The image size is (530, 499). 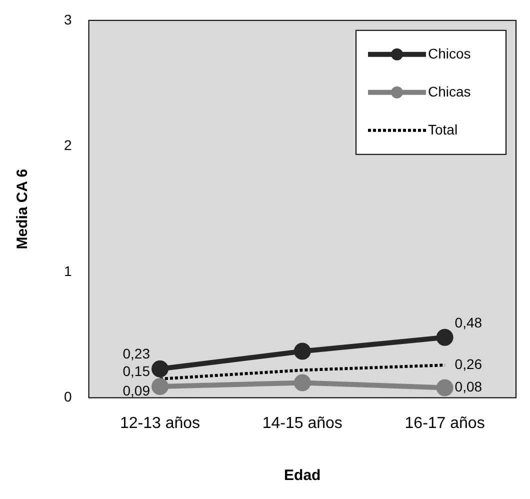 I want to click on x-tick-label: 16-17 años, so click(x=444, y=423).